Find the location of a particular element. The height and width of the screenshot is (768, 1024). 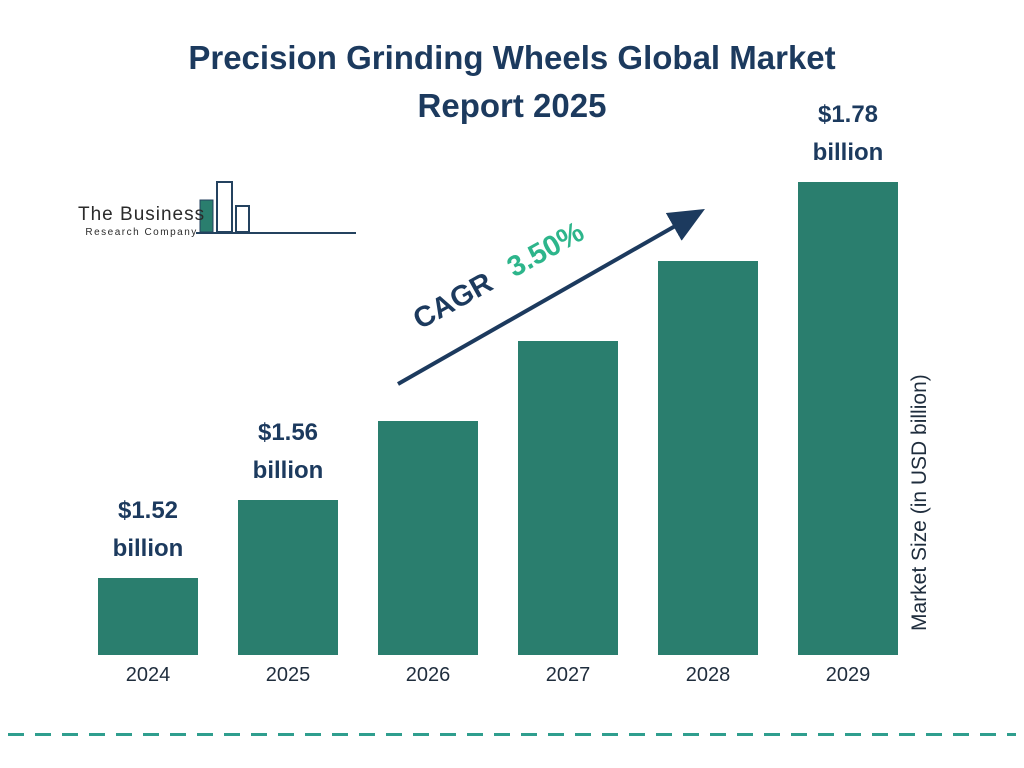

y-axis-label: Market Size (in USD billion) is located at coordinates (919, 502).